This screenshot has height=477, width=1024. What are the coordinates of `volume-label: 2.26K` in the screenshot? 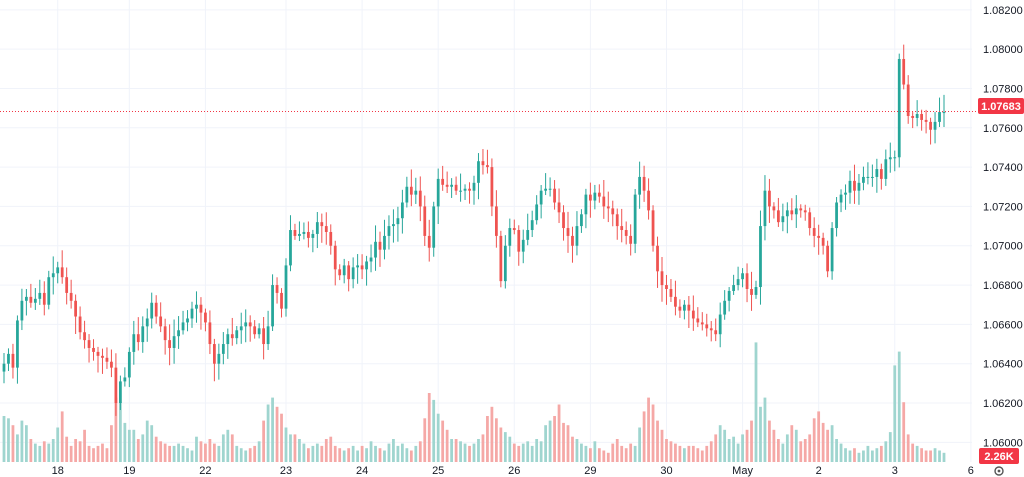 It's located at (998, 457).